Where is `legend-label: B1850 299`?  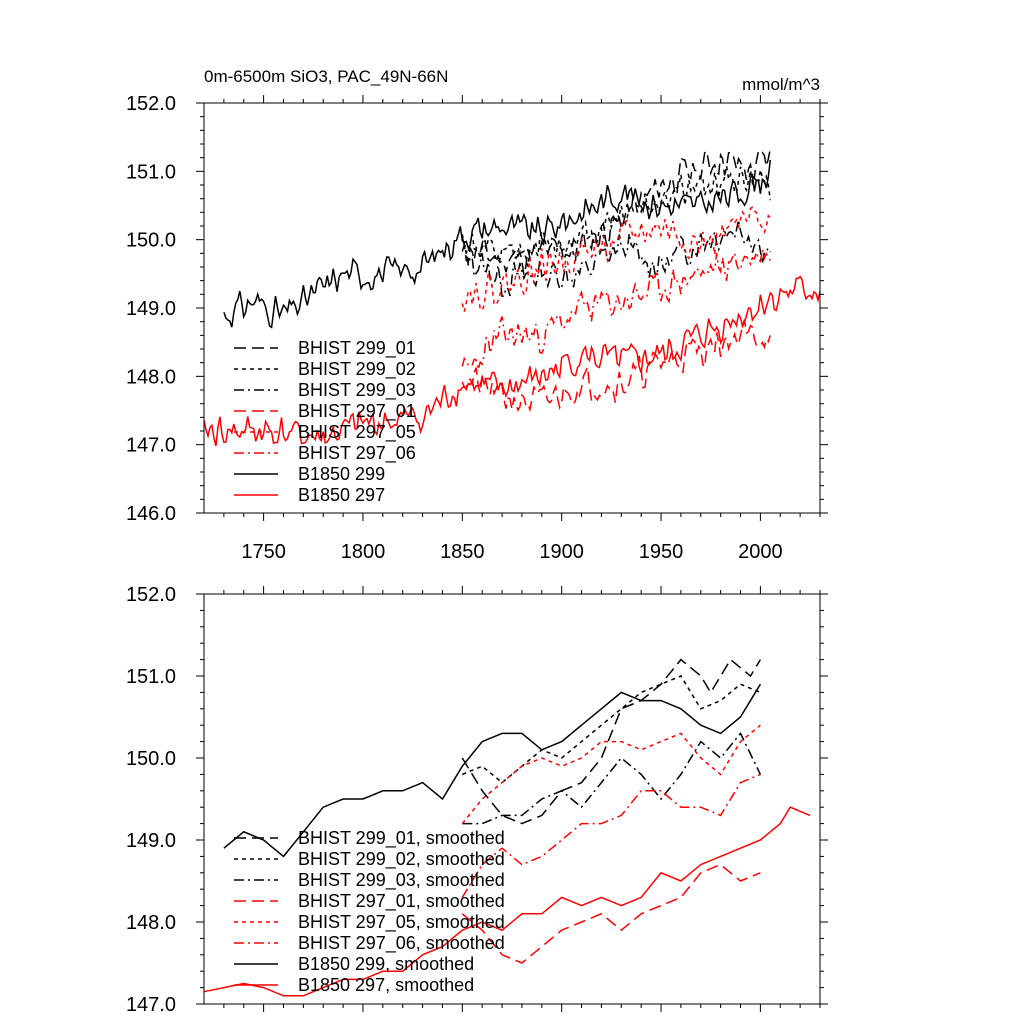
legend-label: B1850 299 is located at coordinates (341, 474).